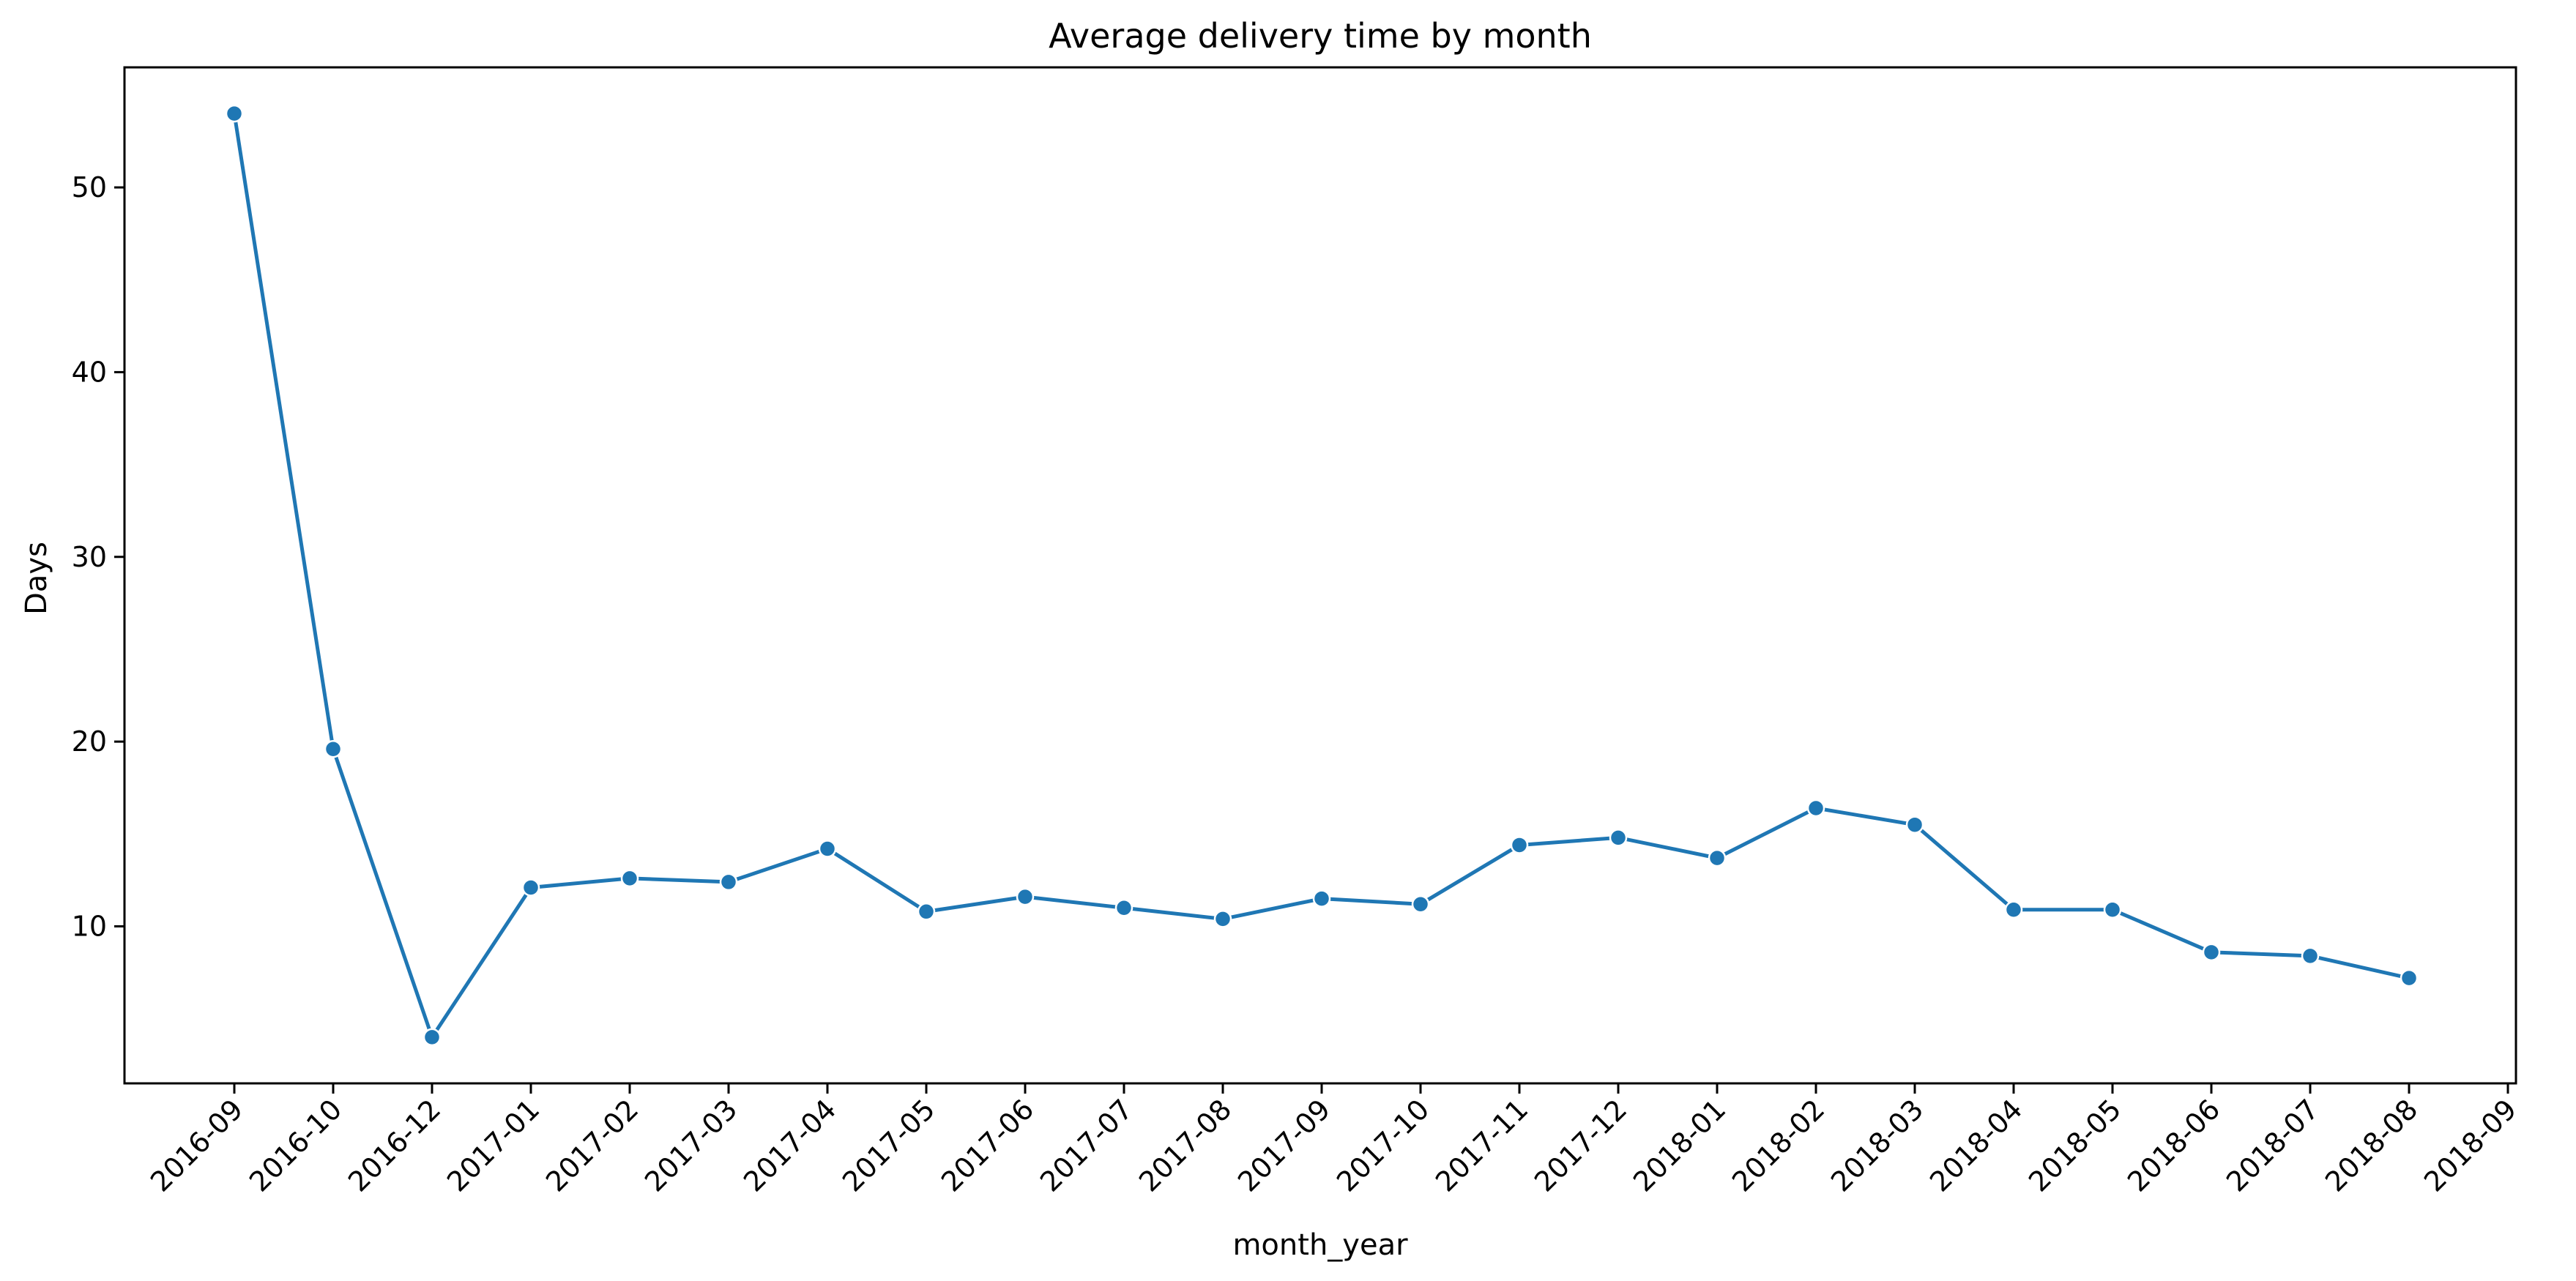 Image resolution: width=2576 pixels, height=1281 pixels. I want to click on x-tick-label: 2017-10, so click(1382, 1145).